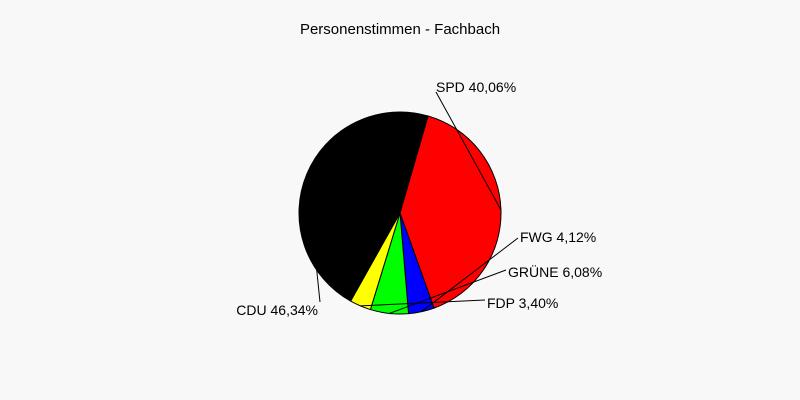 The height and width of the screenshot is (400, 800). I want to click on pie-slices, so click(400, 213).